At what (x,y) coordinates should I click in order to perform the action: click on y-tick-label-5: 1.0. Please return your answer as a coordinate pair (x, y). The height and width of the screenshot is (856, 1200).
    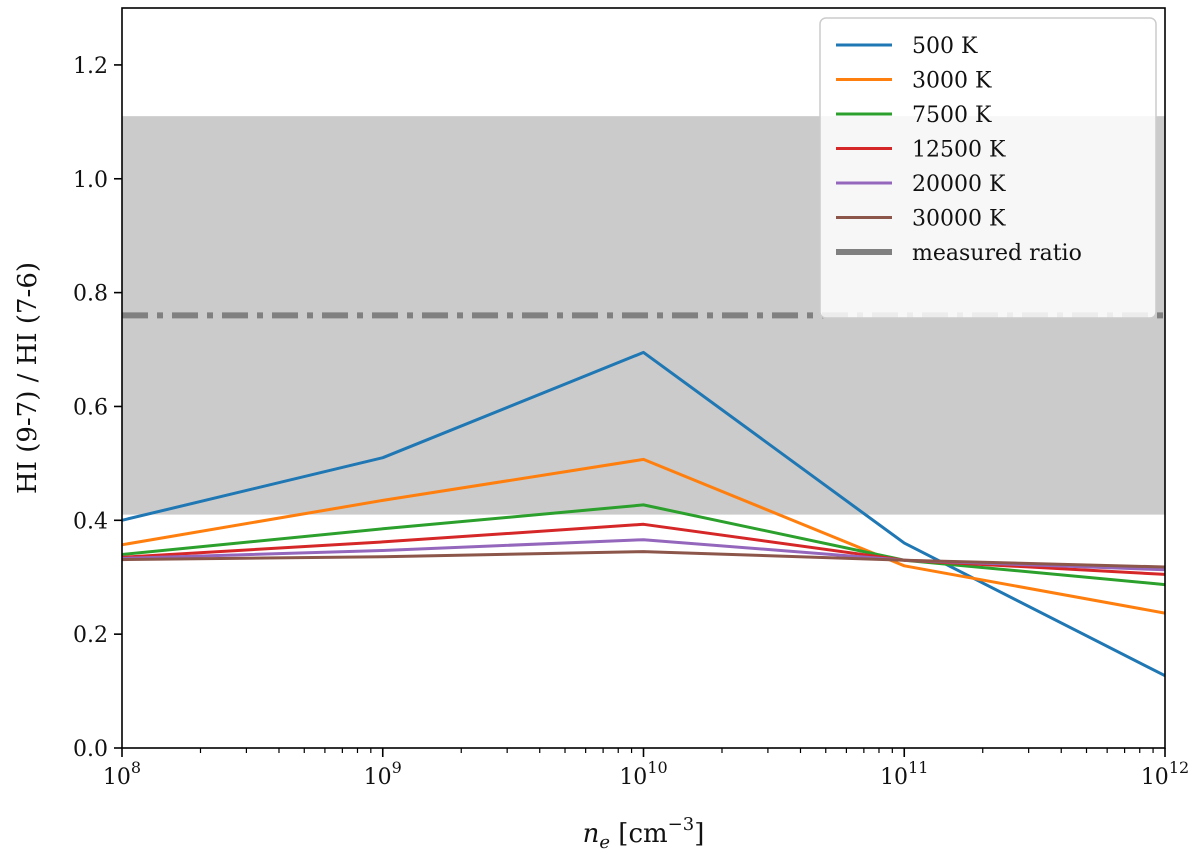
    Looking at the image, I should click on (90, 180).